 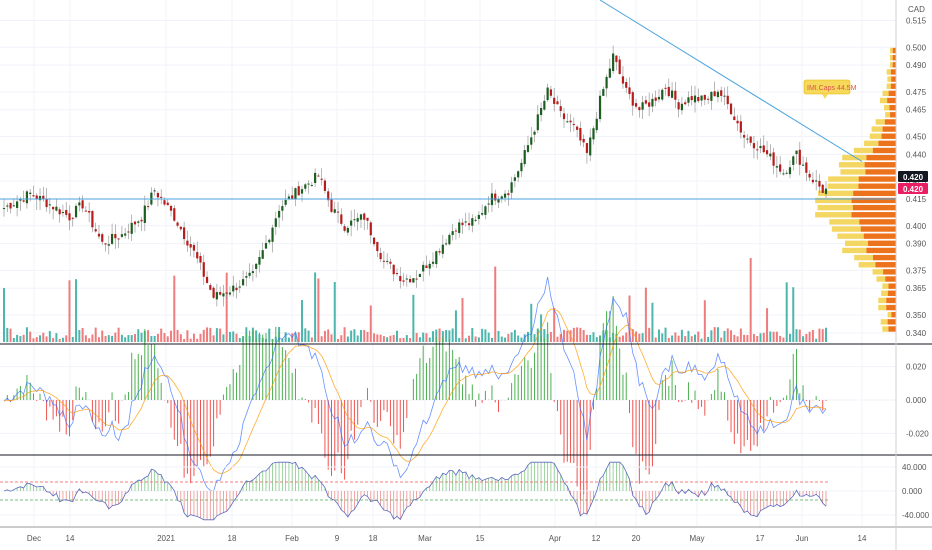 I want to click on last-price-value: 0.420, so click(x=913, y=177).